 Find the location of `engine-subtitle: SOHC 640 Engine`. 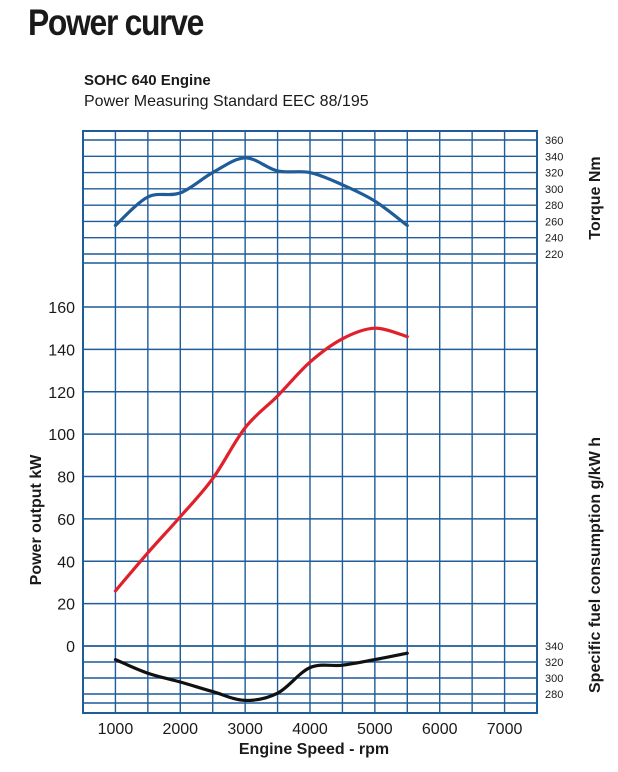

engine-subtitle: SOHC 640 Engine is located at coordinates (147, 80).